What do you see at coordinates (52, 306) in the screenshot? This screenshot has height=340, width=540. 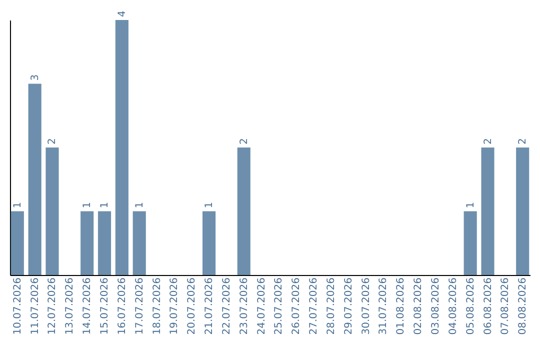 I see `x-tick-label: 12.07.2026` at bounding box center [52, 306].